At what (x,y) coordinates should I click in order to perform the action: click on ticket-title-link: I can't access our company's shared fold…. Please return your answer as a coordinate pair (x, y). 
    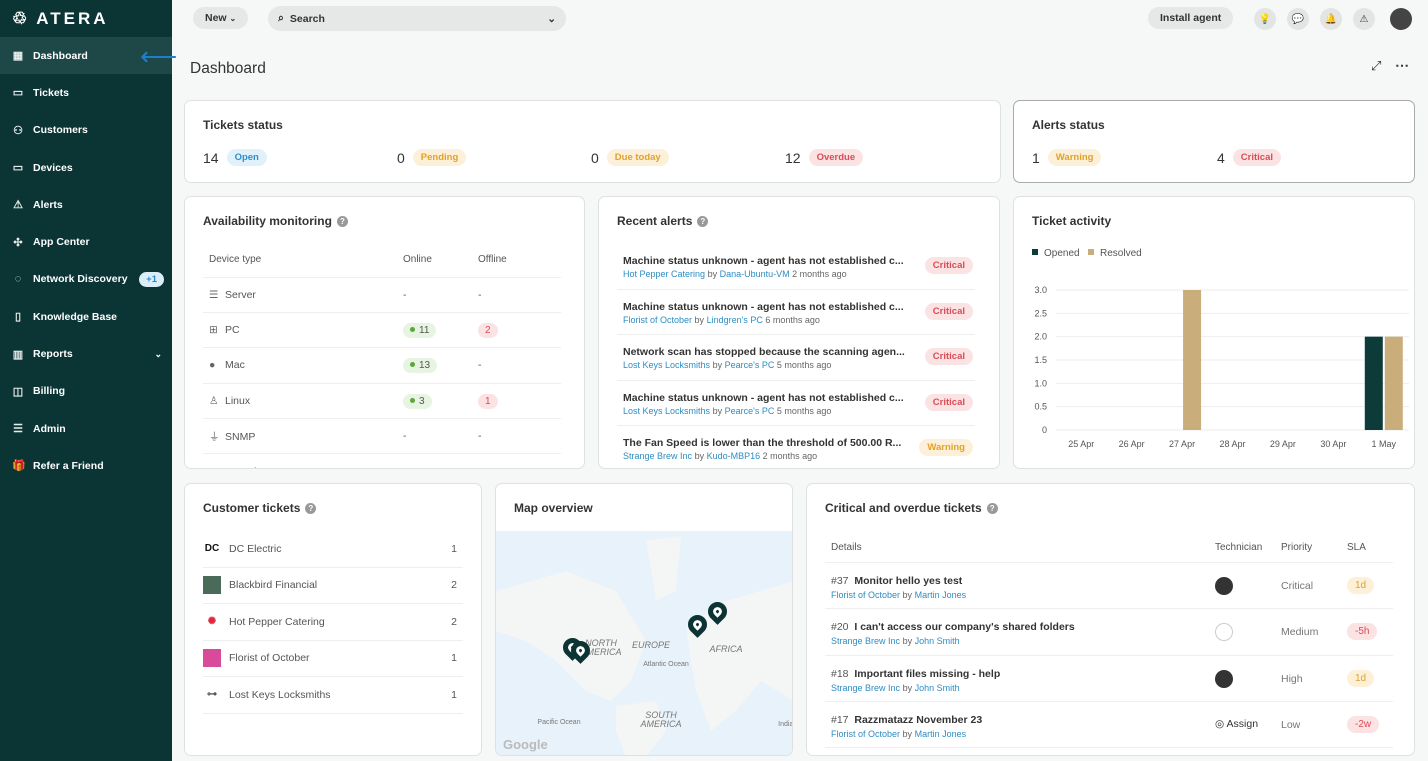
    Looking at the image, I should click on (964, 627).